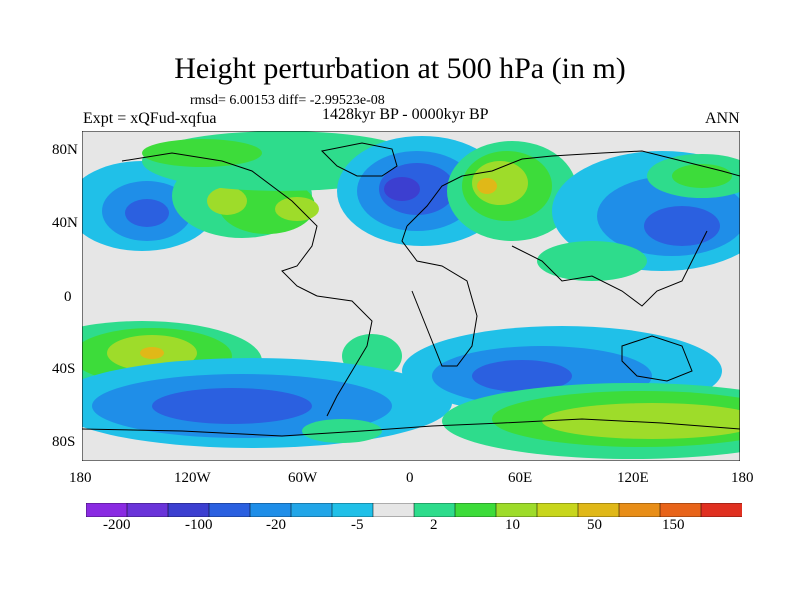 The width and height of the screenshot is (800, 600). I want to click on colorbar-label: 2, so click(434, 525).